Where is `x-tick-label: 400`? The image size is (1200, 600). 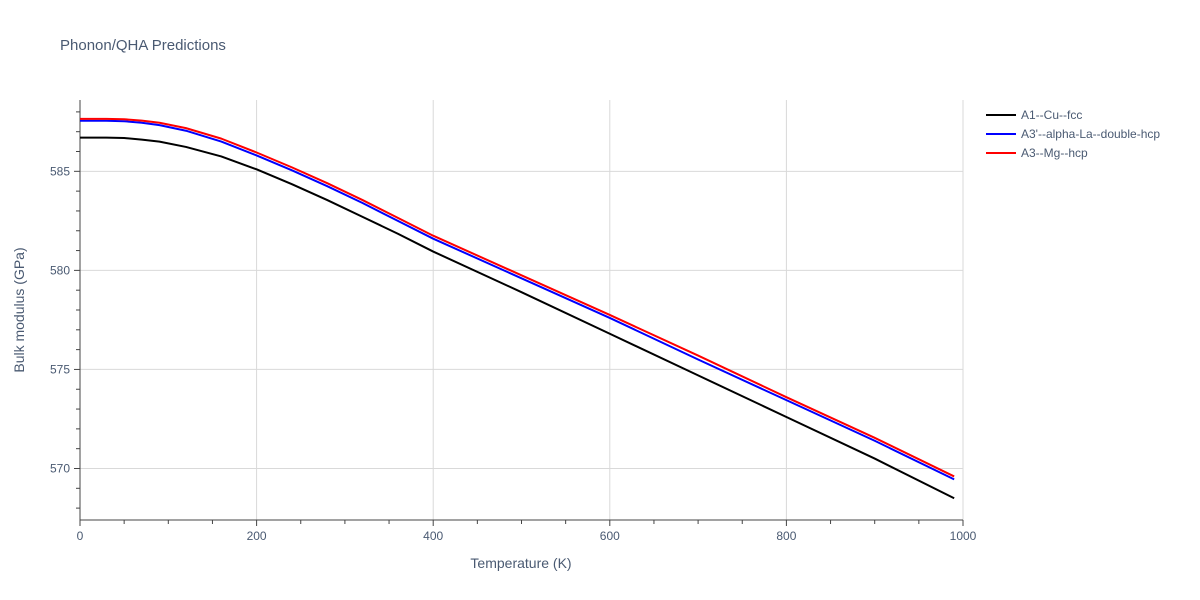 x-tick-label: 400 is located at coordinates (433, 536).